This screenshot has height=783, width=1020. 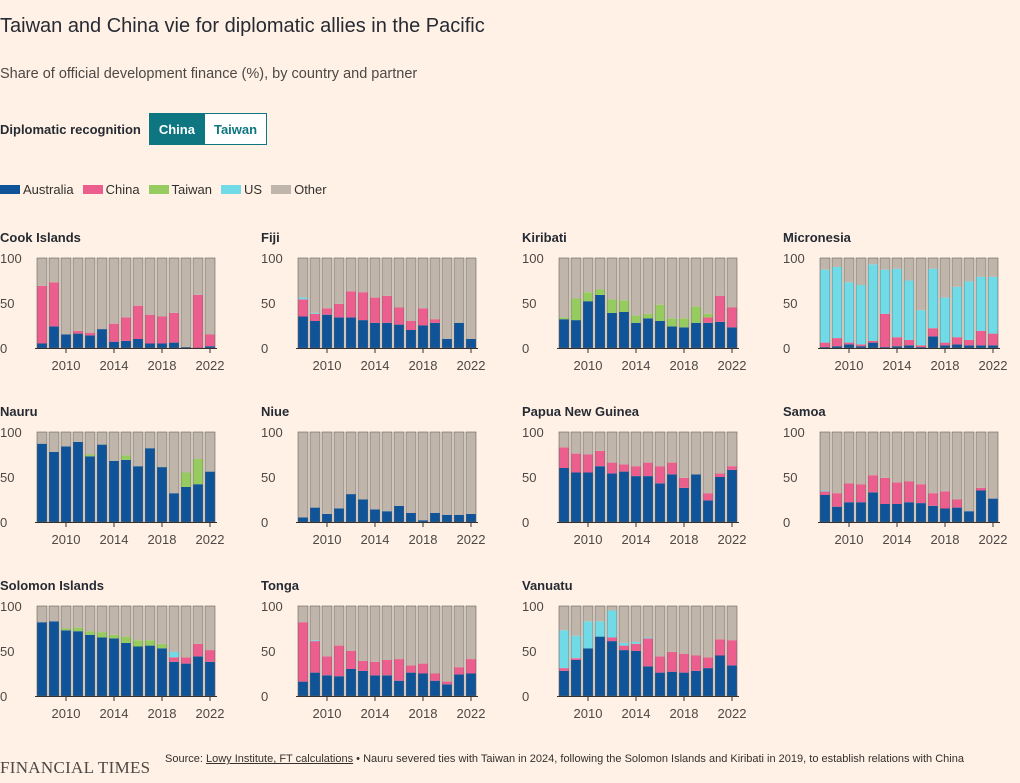 I want to click on x-tick-label: 2010, so click(x=588, y=713).